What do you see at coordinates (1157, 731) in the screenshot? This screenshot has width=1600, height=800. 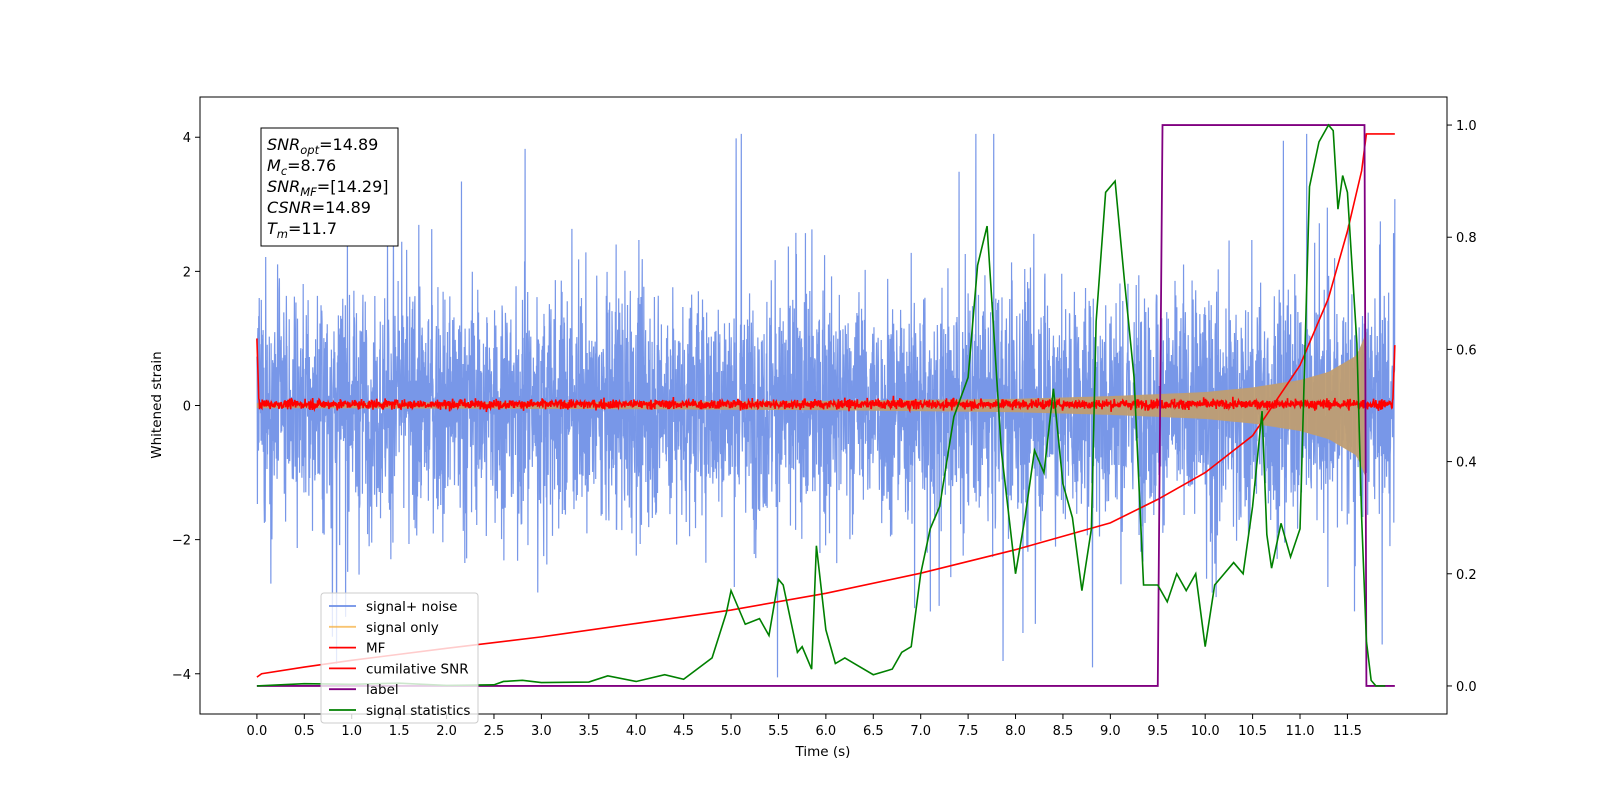 I see `x-tick-label: 9.5` at bounding box center [1157, 731].